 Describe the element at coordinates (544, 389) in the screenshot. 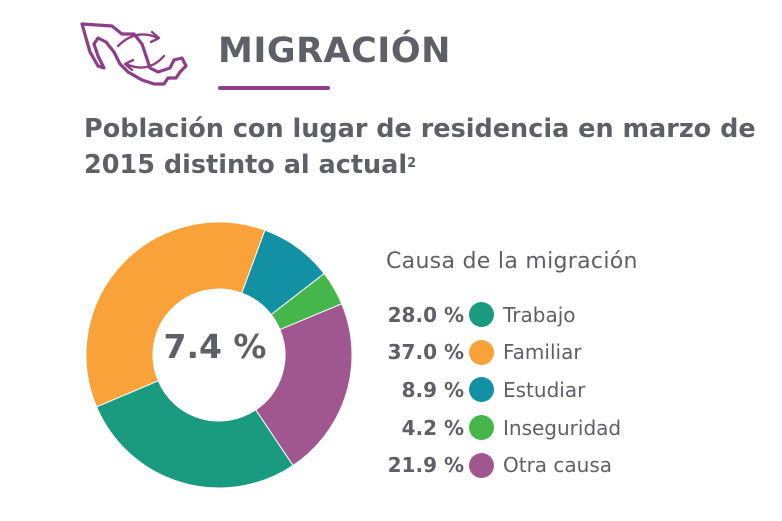

I see `legend-label: Estudiar` at that location.